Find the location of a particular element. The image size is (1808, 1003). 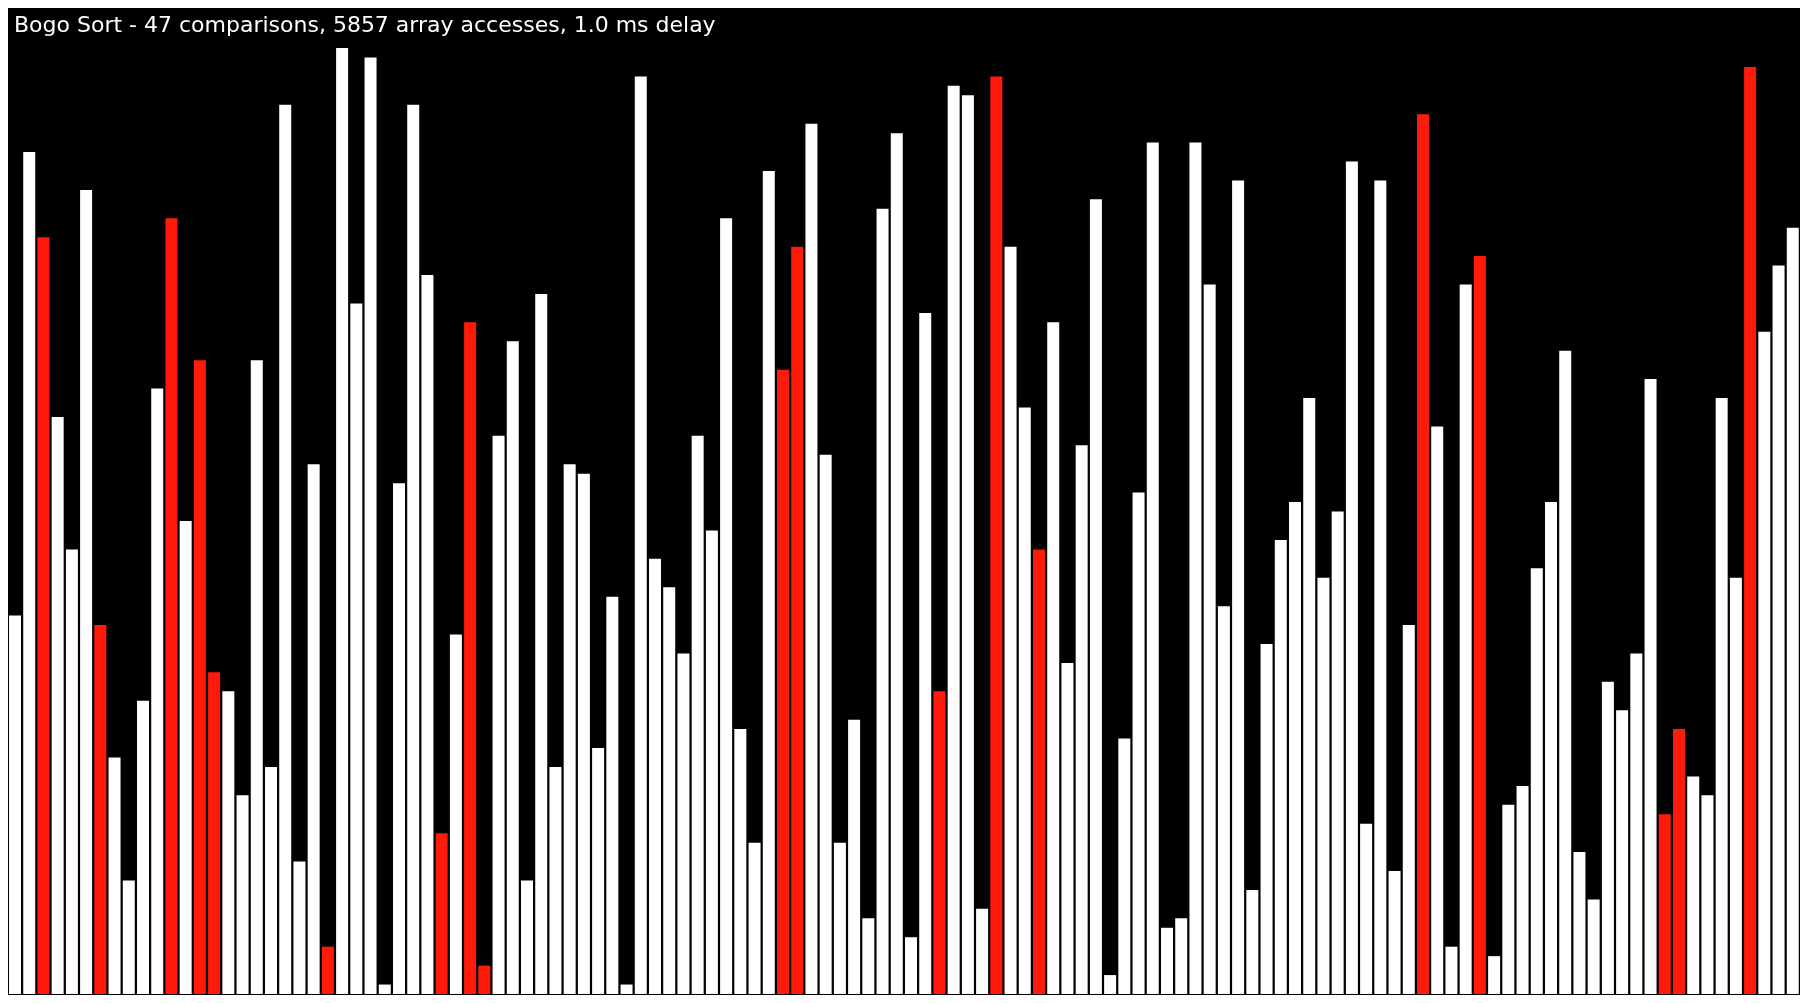

chart-title: Bogo Sort - 47 comparisons, 5857 array accesses, 1.0 ms delay is located at coordinates (365, 24).